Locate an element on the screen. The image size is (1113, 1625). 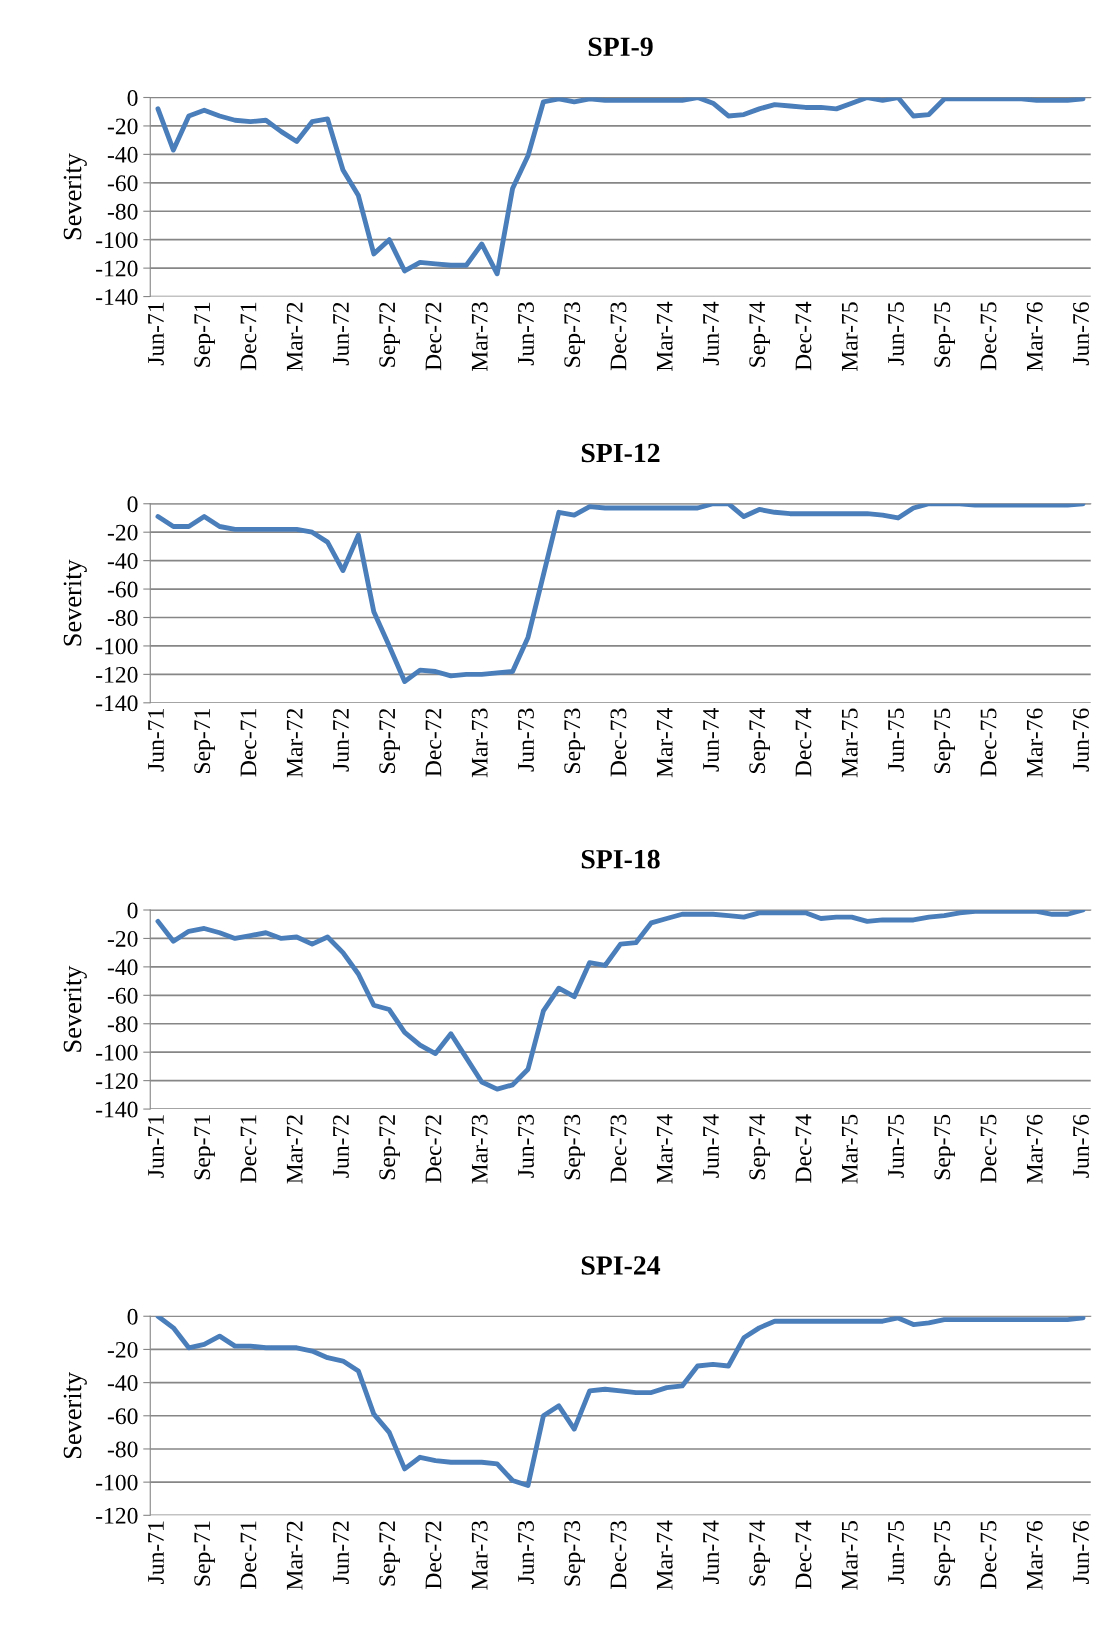
chart-title: SPI-9 is located at coordinates (620, 47).